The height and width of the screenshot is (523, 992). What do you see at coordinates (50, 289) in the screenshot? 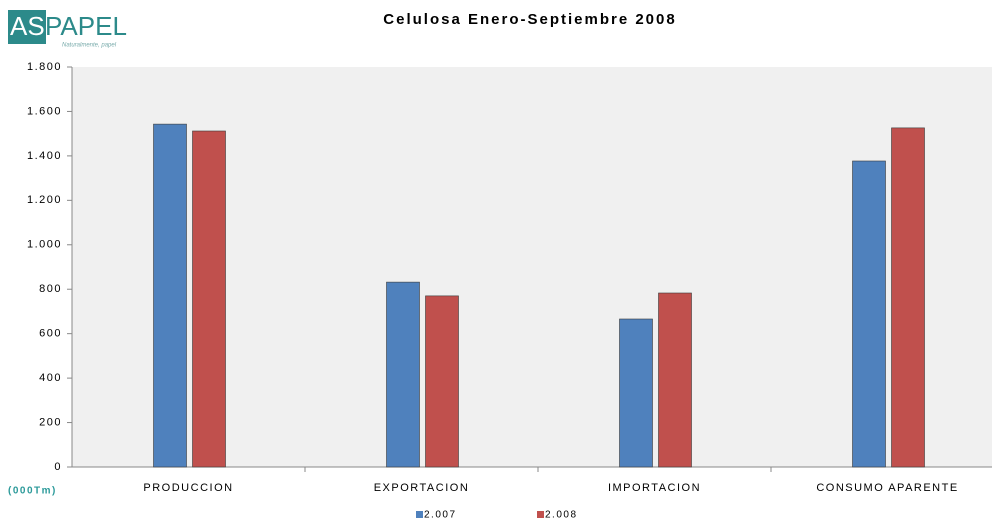
I see `y-tick-label: 800` at bounding box center [50, 289].